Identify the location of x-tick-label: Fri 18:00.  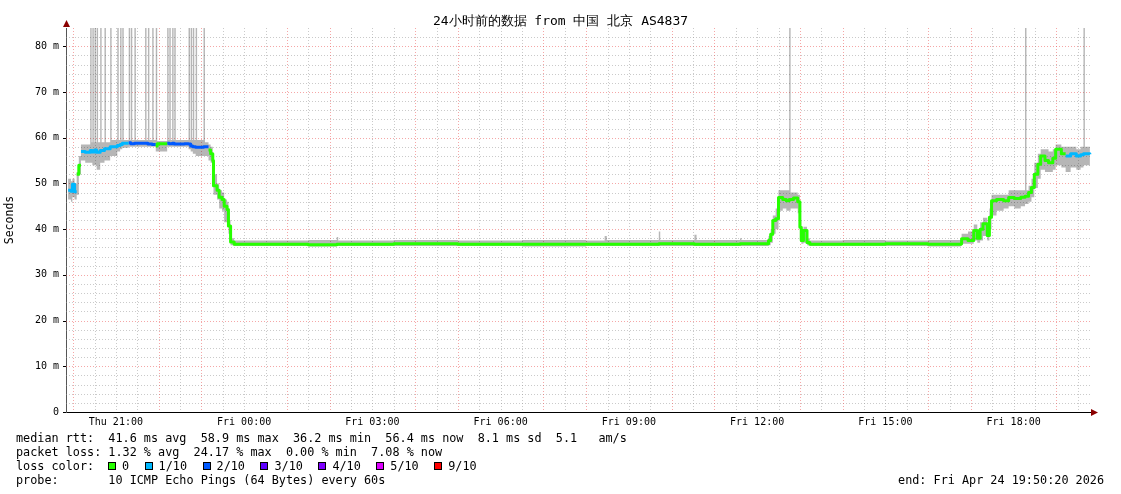
(1013, 421).